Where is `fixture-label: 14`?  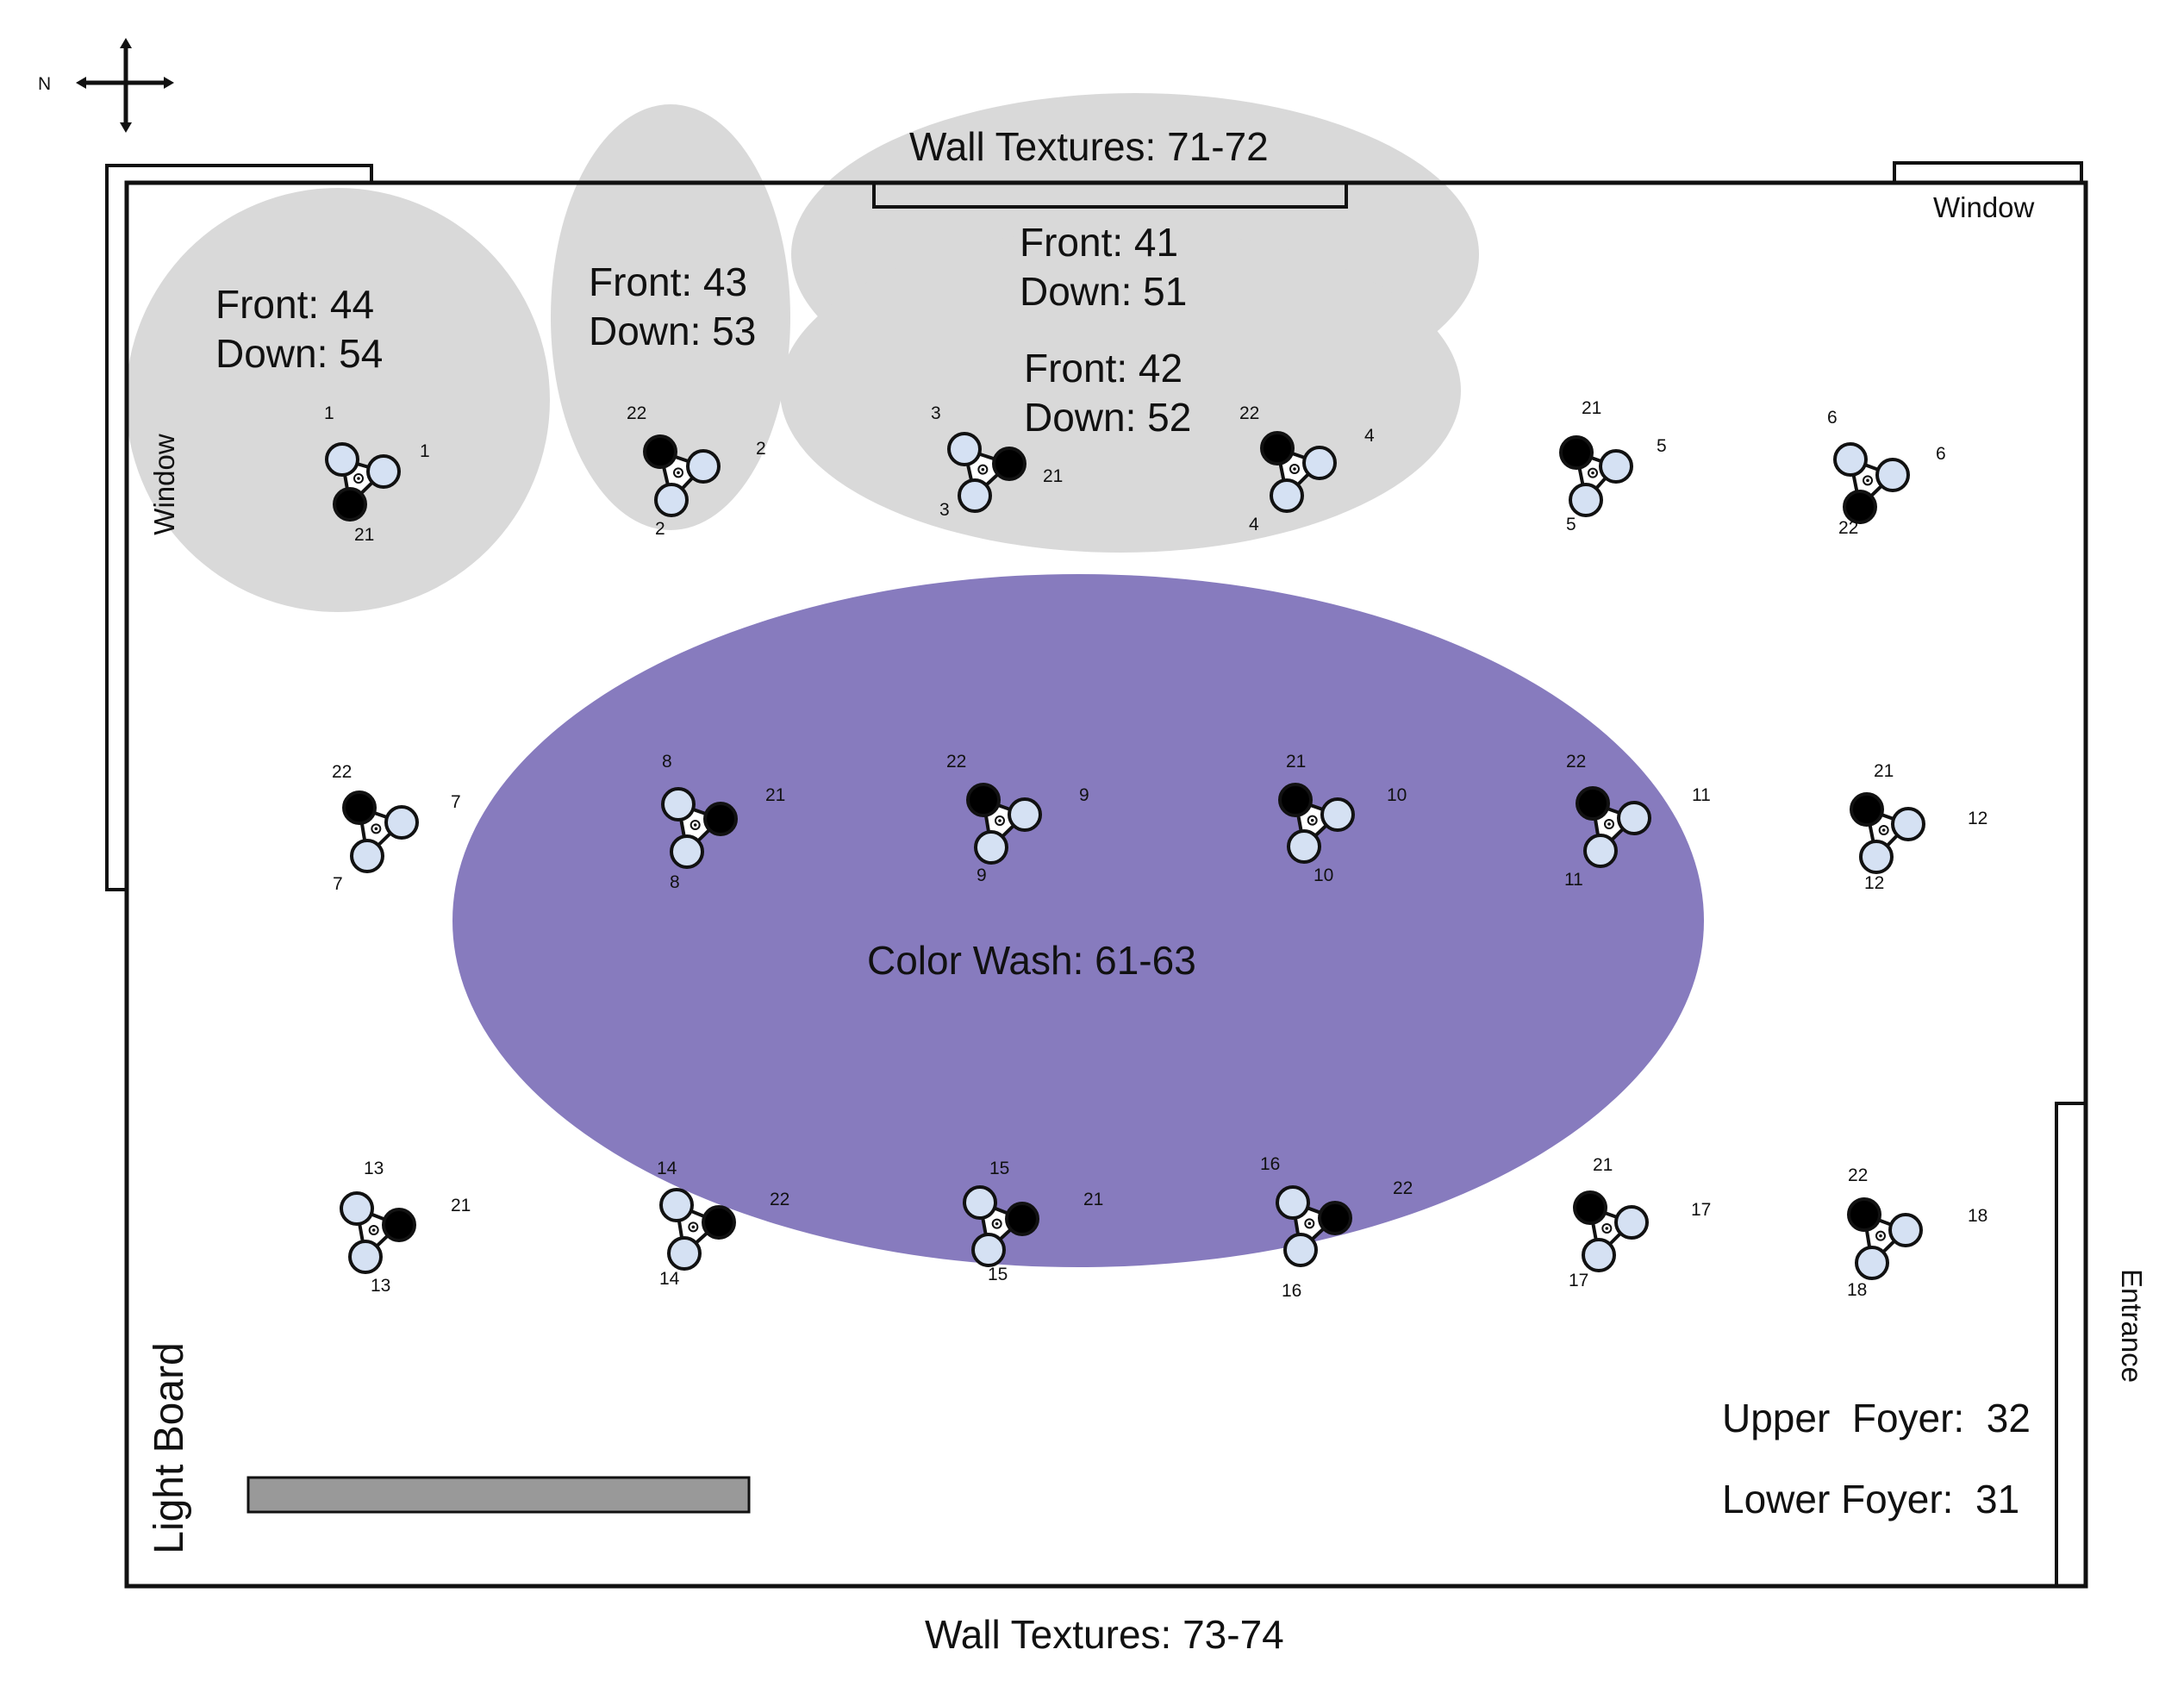 fixture-label: 14 is located at coordinates (667, 1169).